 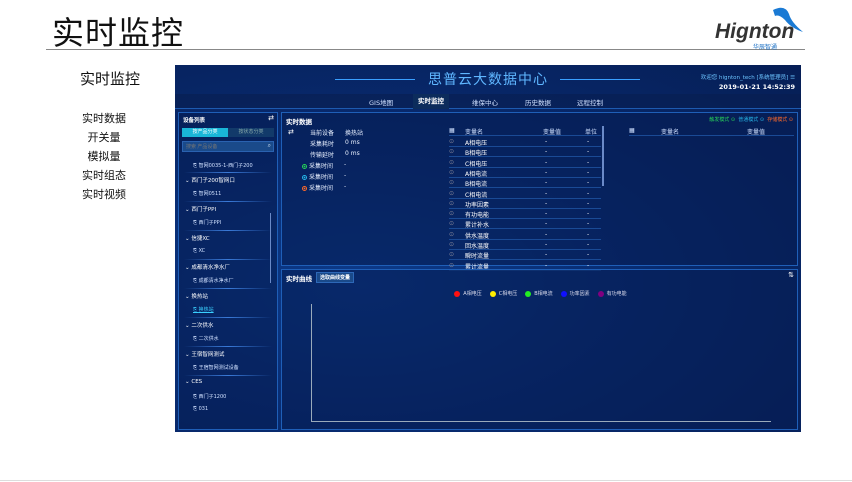 What do you see at coordinates (207, 268) in the screenshot?
I see `tree-group: ⌄ 成都清水净水厂` at bounding box center [207, 268].